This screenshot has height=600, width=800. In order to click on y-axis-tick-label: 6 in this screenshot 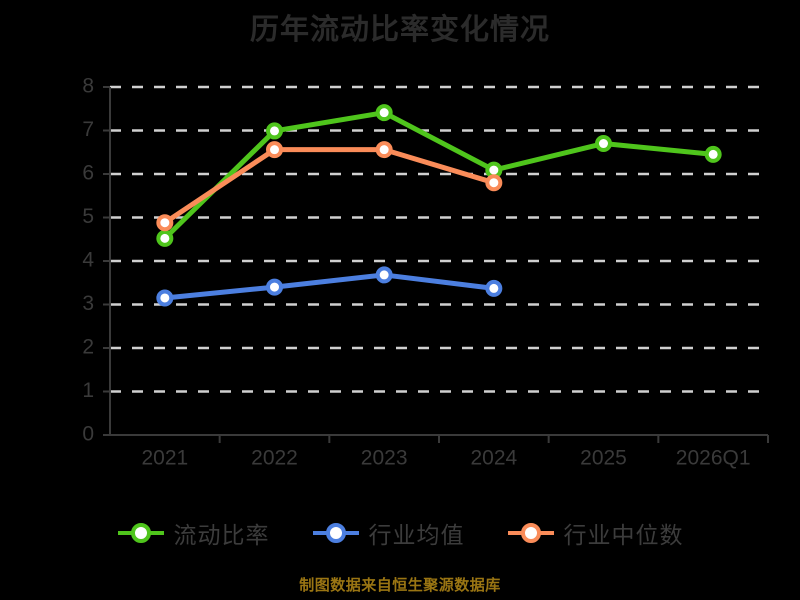, I will do `click(88, 173)`.